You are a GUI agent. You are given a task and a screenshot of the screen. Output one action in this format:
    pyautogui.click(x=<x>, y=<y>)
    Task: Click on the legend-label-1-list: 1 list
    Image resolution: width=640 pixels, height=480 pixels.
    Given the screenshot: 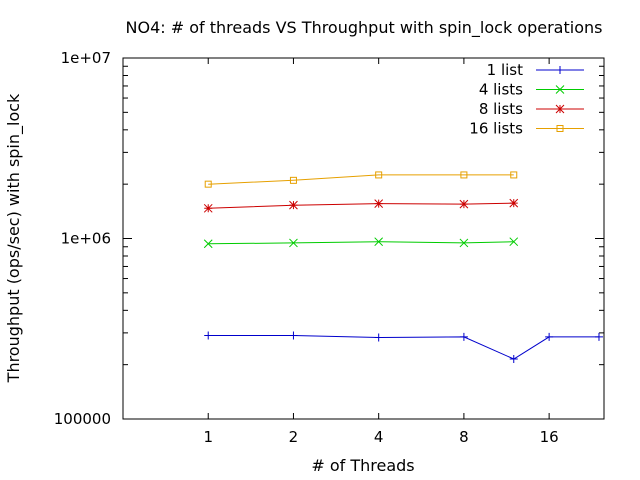 What is the action you would take?
    pyautogui.click(x=505, y=70)
    